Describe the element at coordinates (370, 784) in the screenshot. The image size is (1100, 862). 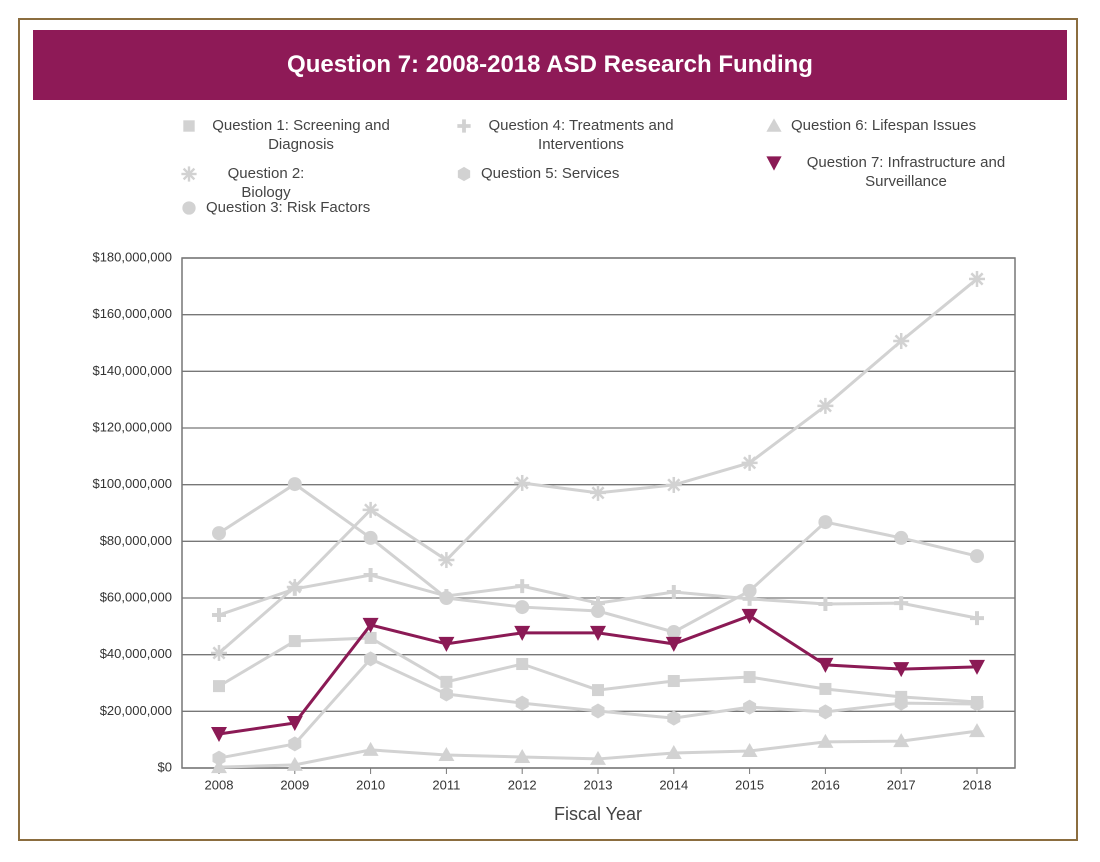
I see `x-tick-label: 2010` at that location.